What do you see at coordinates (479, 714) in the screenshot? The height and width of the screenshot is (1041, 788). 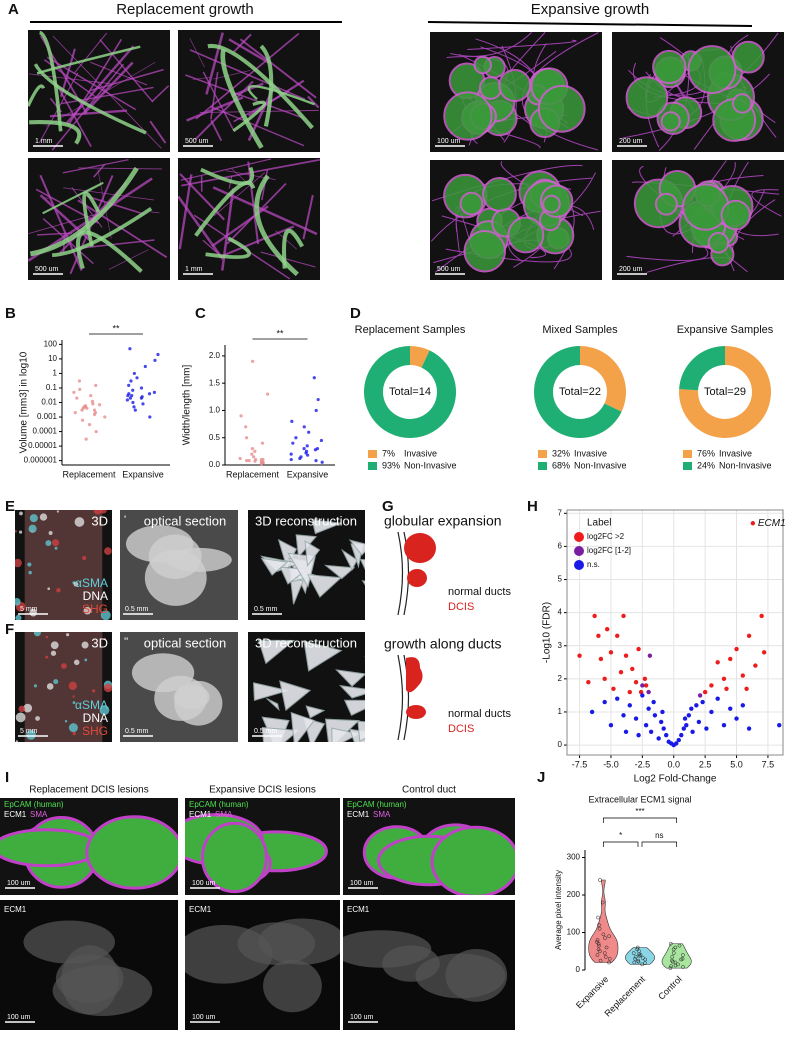 I see `diagram-label: normal ducts` at bounding box center [479, 714].